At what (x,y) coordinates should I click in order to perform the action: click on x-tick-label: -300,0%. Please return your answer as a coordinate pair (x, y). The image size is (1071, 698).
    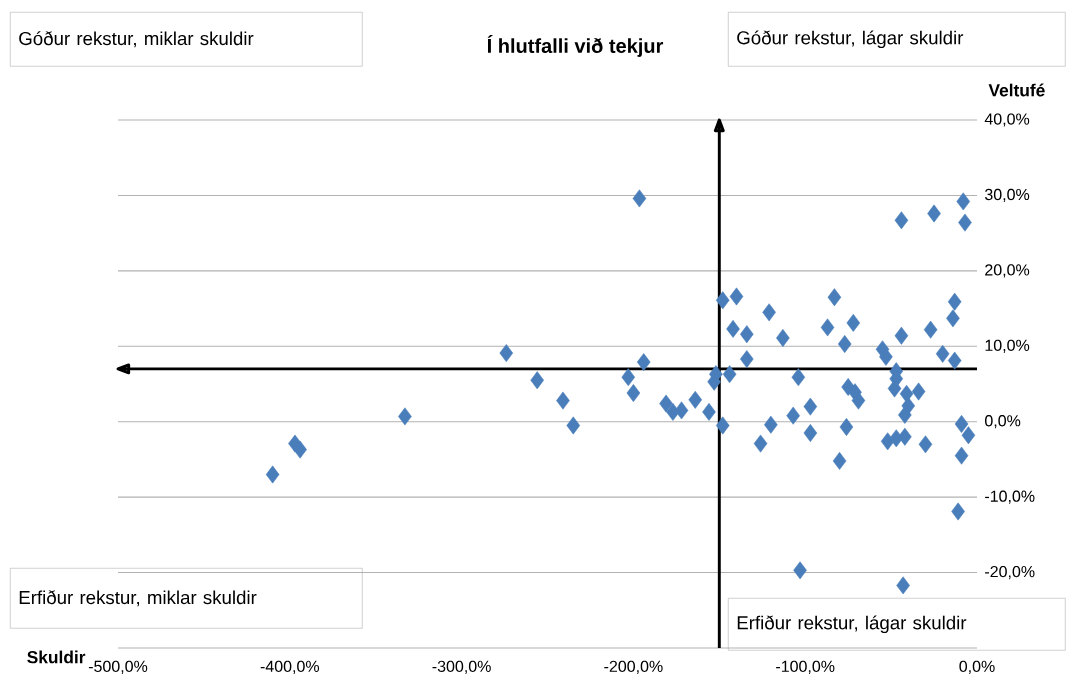
    Looking at the image, I should click on (461, 667).